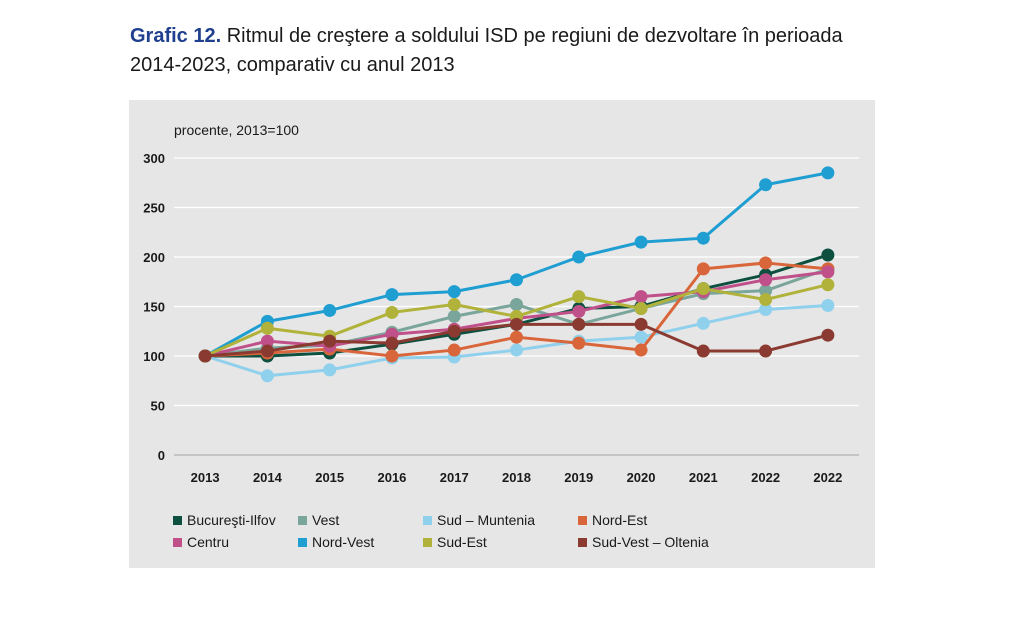  Describe the element at coordinates (154, 257) in the screenshot. I see `y-tick-label: 200` at that location.